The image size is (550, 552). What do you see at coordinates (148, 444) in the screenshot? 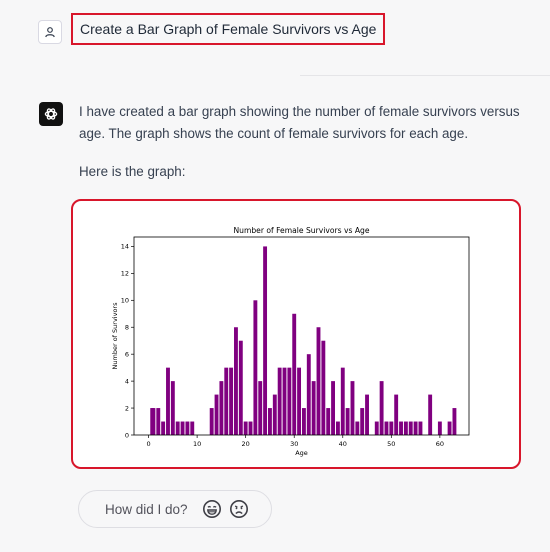
I see `x-tick-label: 0` at bounding box center [148, 444].